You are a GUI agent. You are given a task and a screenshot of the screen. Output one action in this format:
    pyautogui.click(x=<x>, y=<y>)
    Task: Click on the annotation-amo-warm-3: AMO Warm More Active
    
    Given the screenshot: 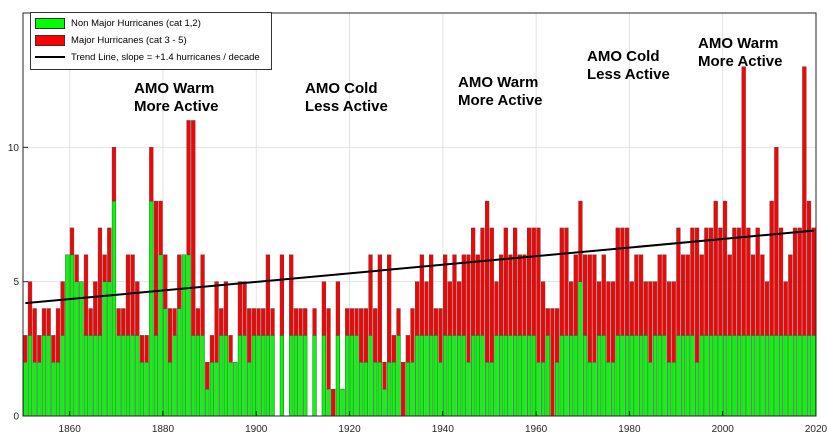 What is the action you would take?
    pyautogui.click(x=740, y=53)
    